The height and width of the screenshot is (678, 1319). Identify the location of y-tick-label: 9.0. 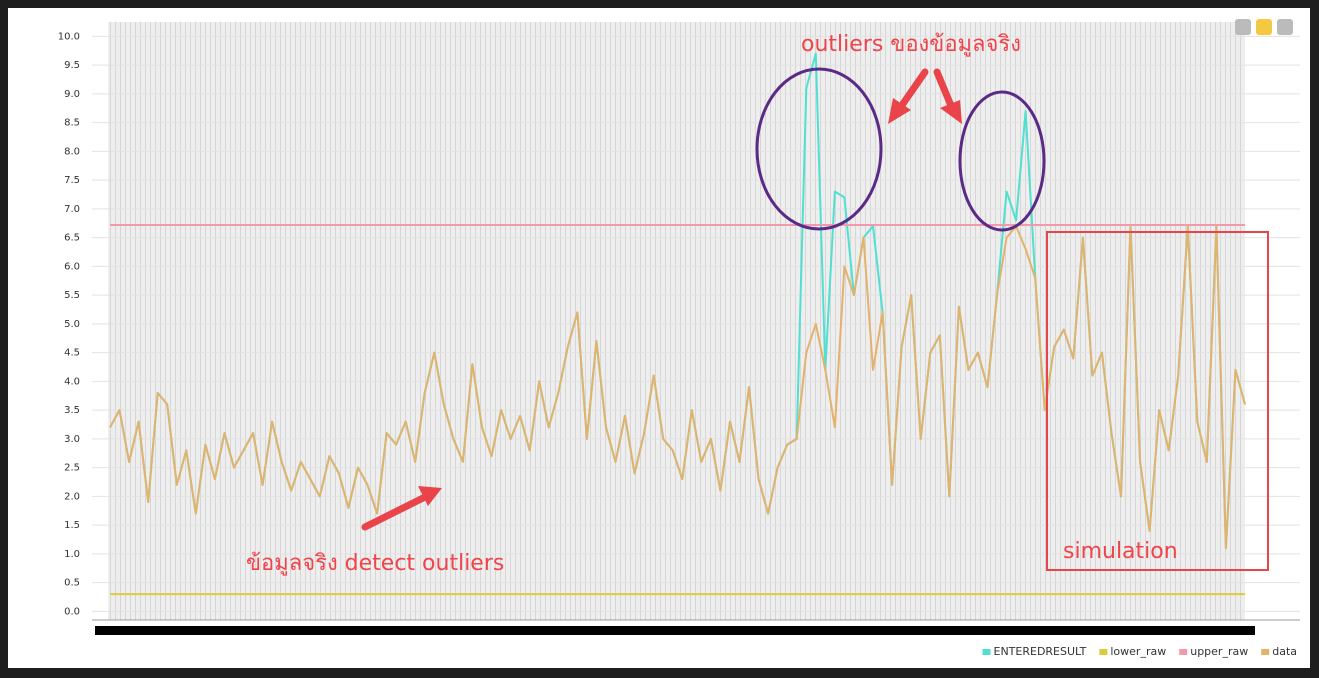
(72, 94).